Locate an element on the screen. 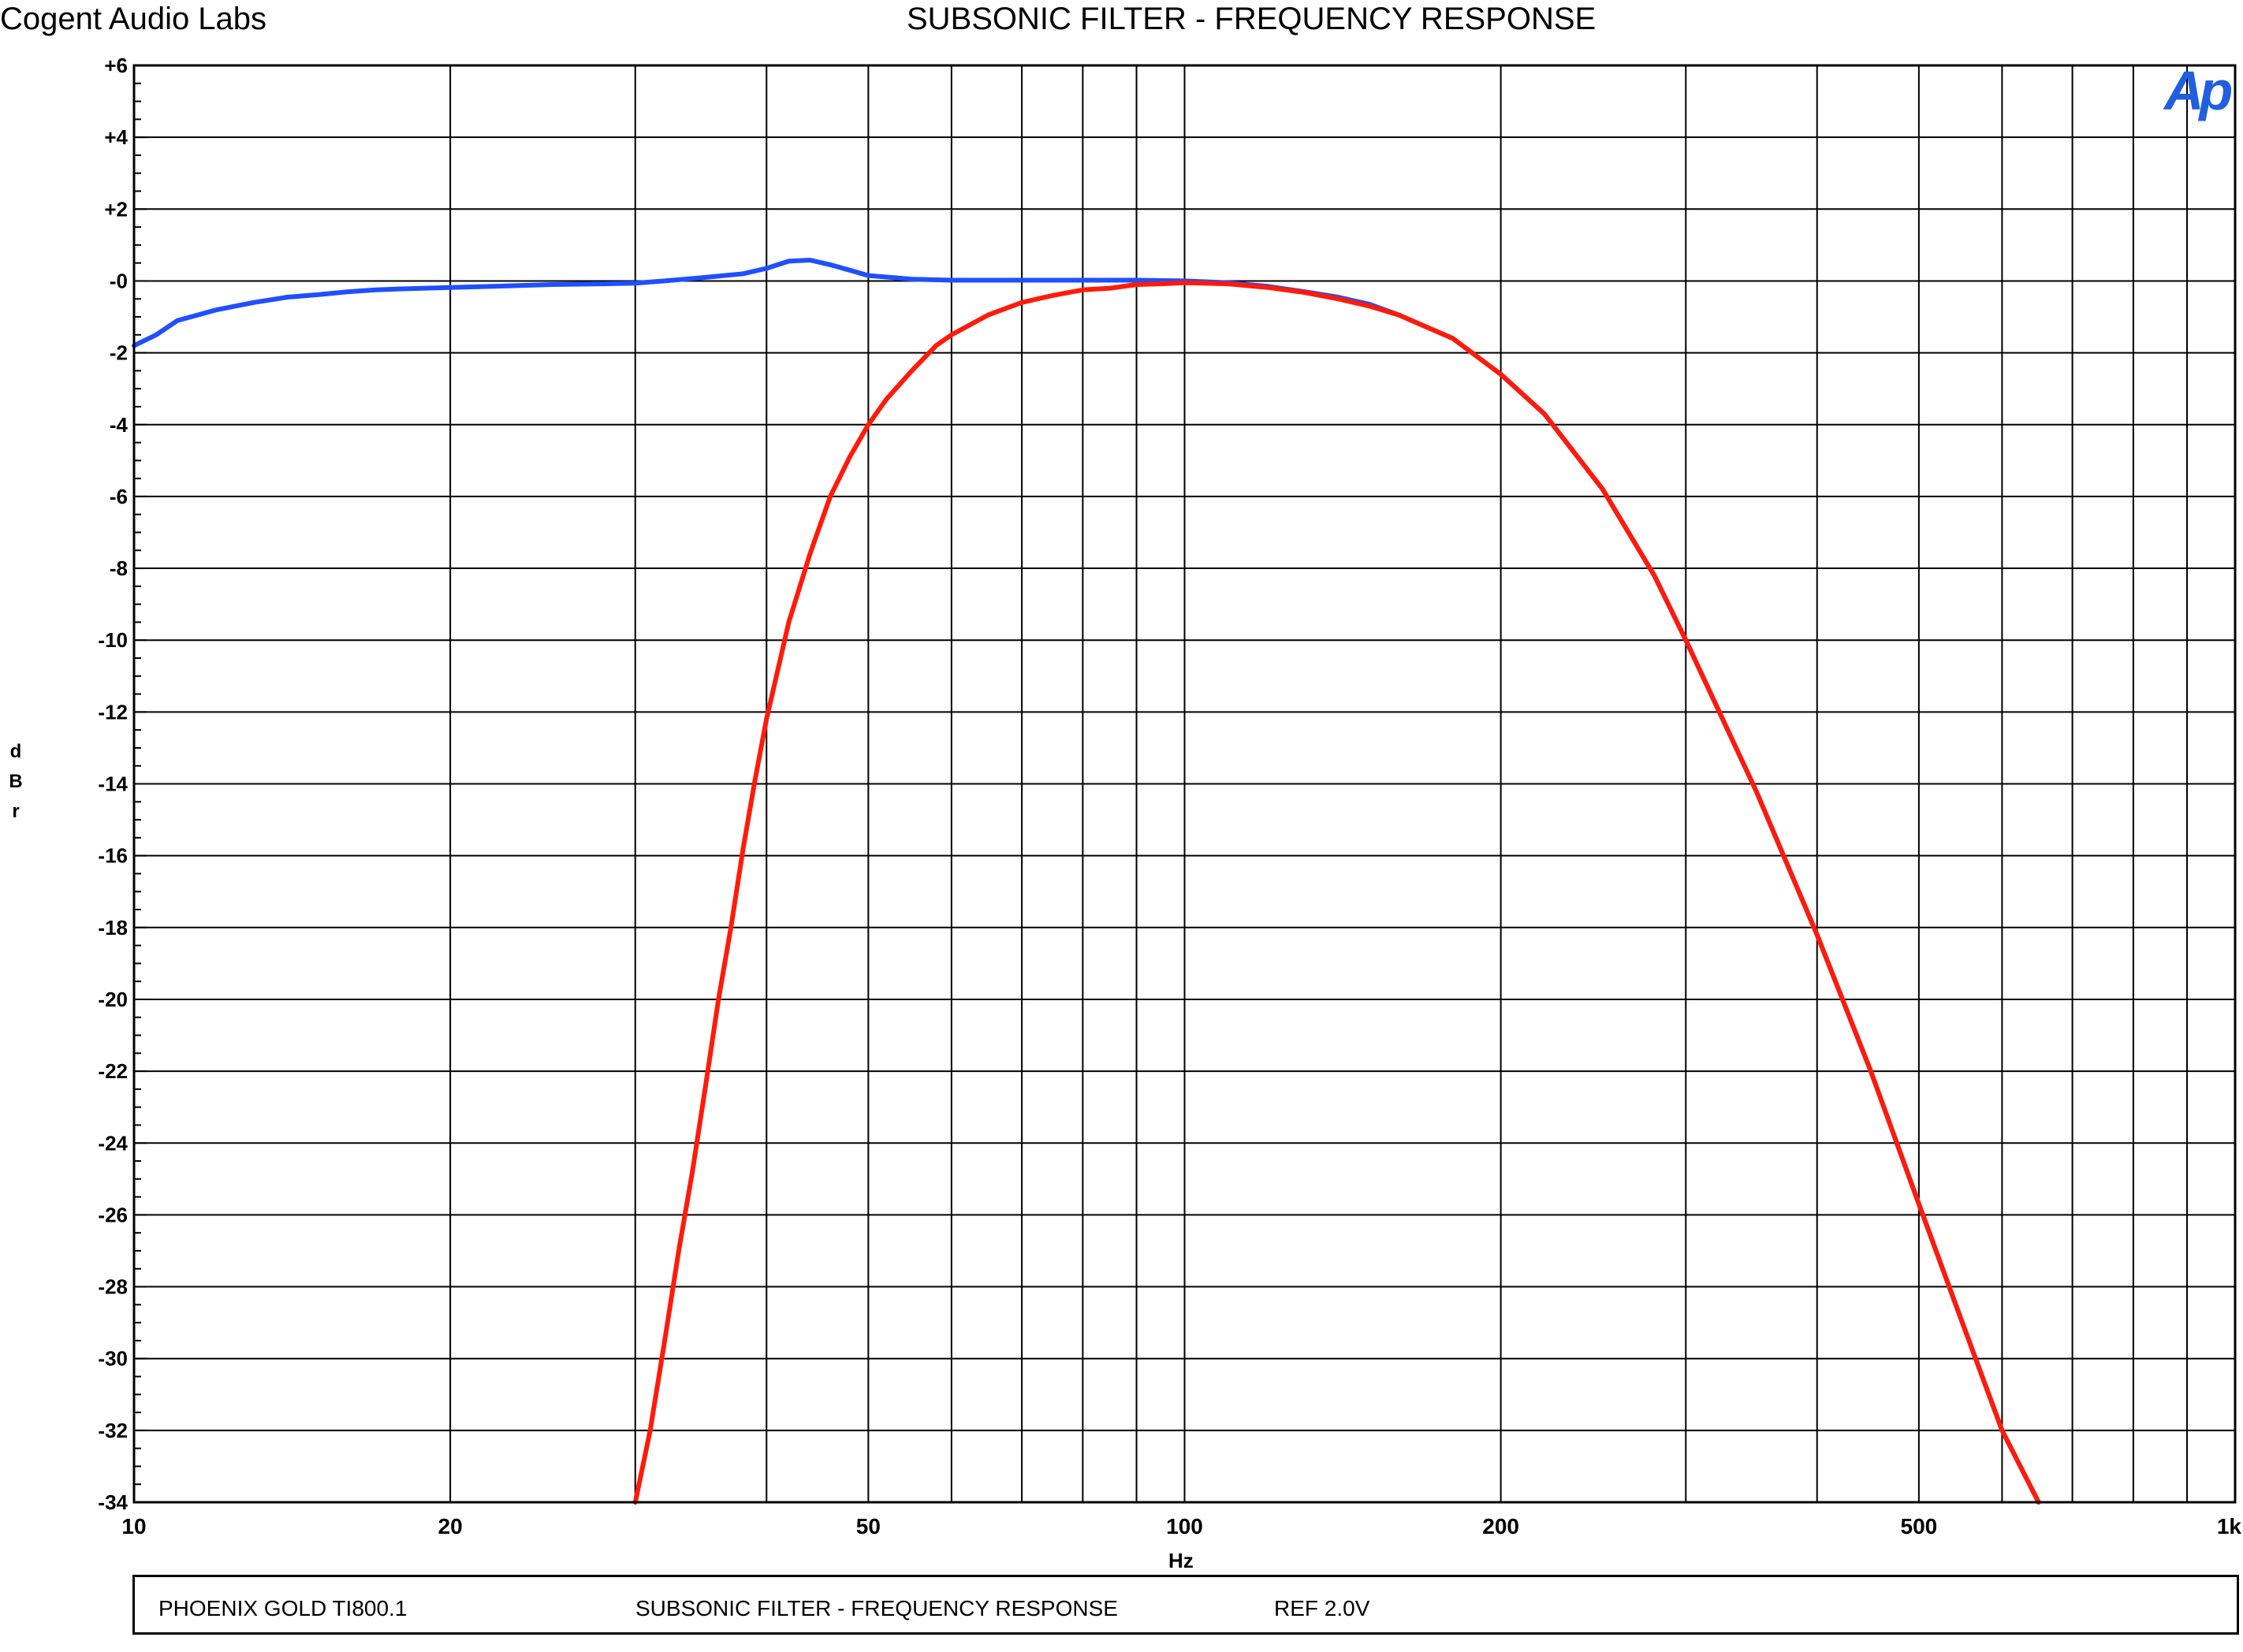 This screenshot has width=2243, height=1652. footer-title: SUBSONIC FILTER - FREQUENCY RESPONSE is located at coordinates (876, 1608).